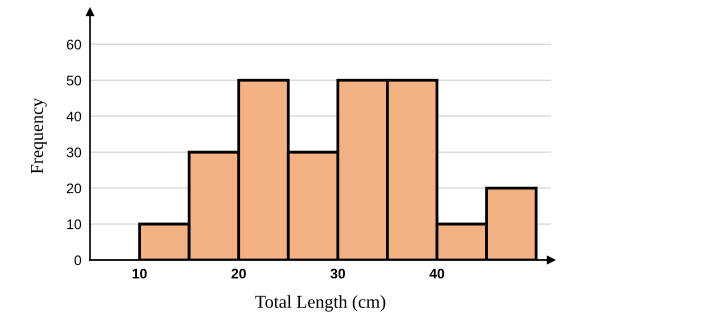 Image resolution: width=725 pixels, height=332 pixels. I want to click on x-tick-label: 40, so click(436, 273).